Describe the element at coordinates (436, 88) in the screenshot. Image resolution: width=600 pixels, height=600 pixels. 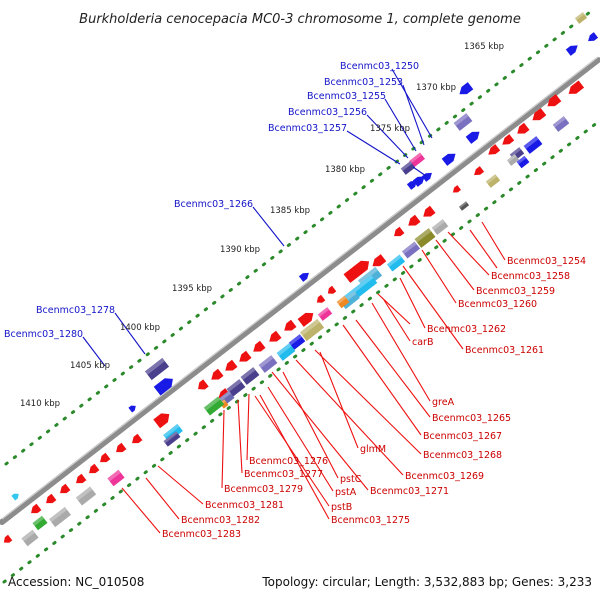
I see `kbp-tick-label: 1370 kbp` at that location.